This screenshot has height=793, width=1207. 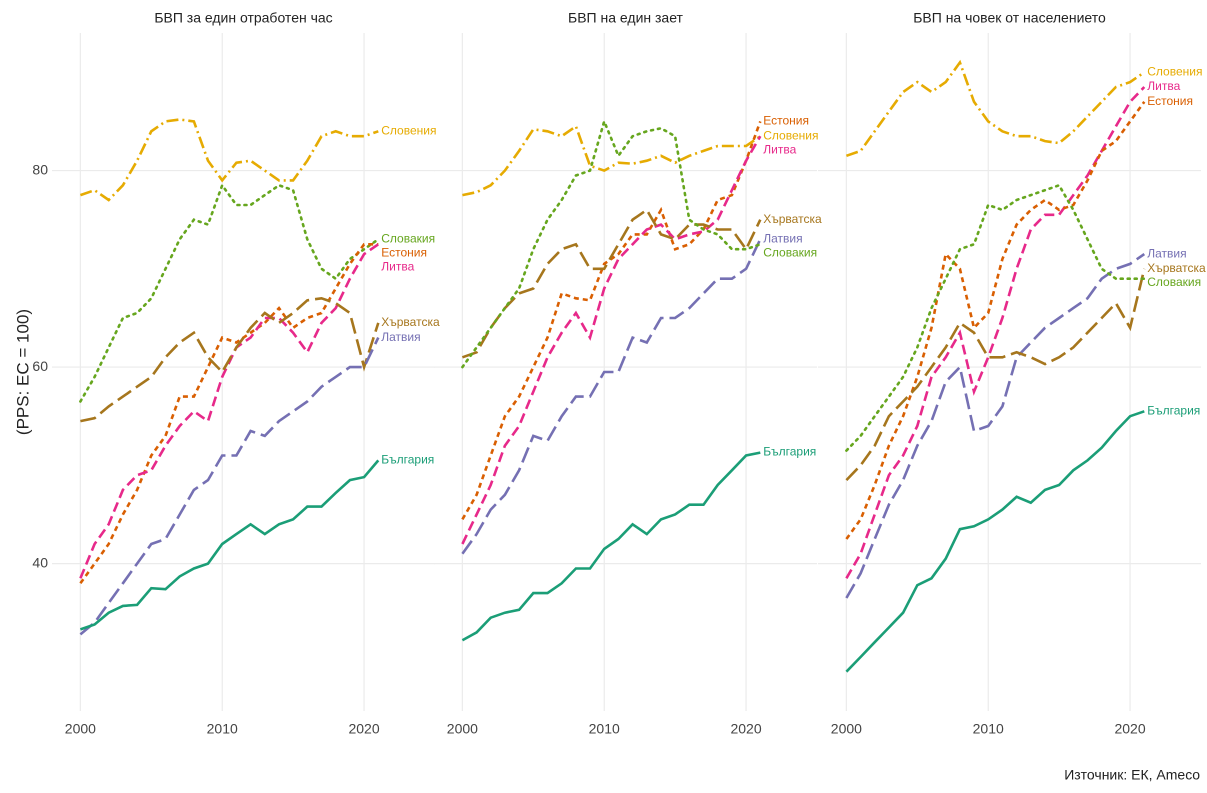 I want to click on panel-title: БВП на човек от населението, so click(x=1009, y=18).